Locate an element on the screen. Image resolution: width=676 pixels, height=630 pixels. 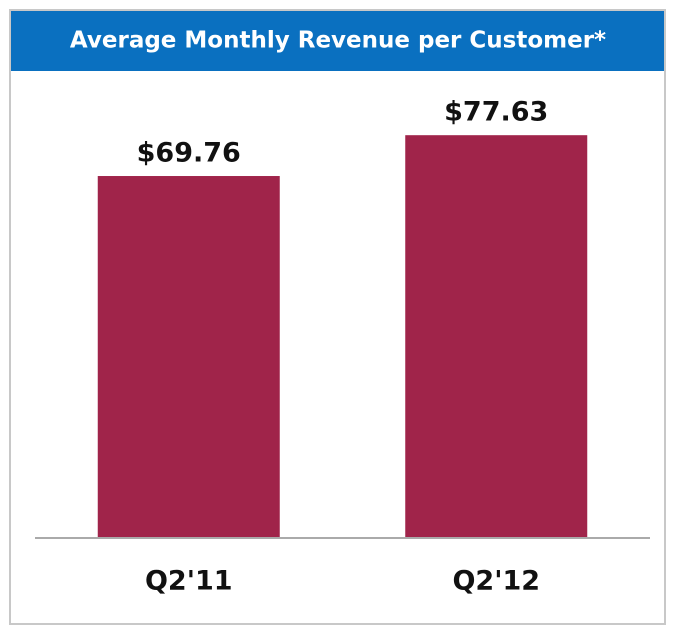
x-tick-label: Q2'11 is located at coordinates (189, 581).